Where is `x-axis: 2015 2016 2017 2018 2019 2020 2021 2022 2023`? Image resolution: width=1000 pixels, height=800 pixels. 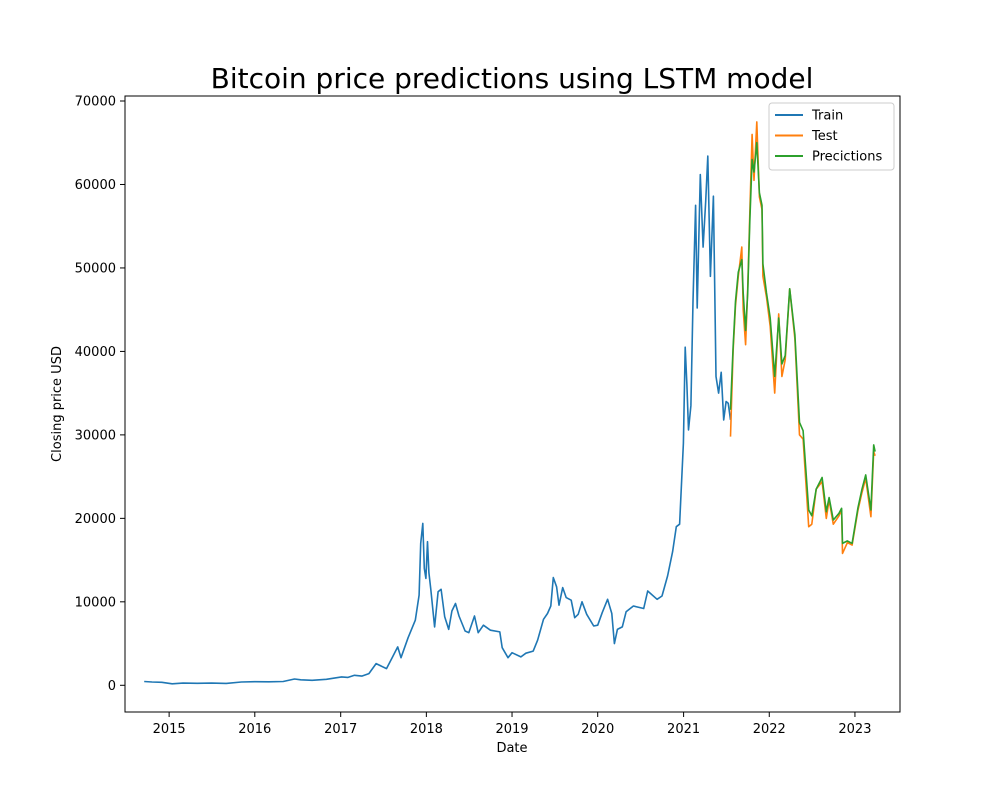 x-axis: 2015 2016 2017 2018 2019 2020 2021 2022 2023 is located at coordinates (512, 724).